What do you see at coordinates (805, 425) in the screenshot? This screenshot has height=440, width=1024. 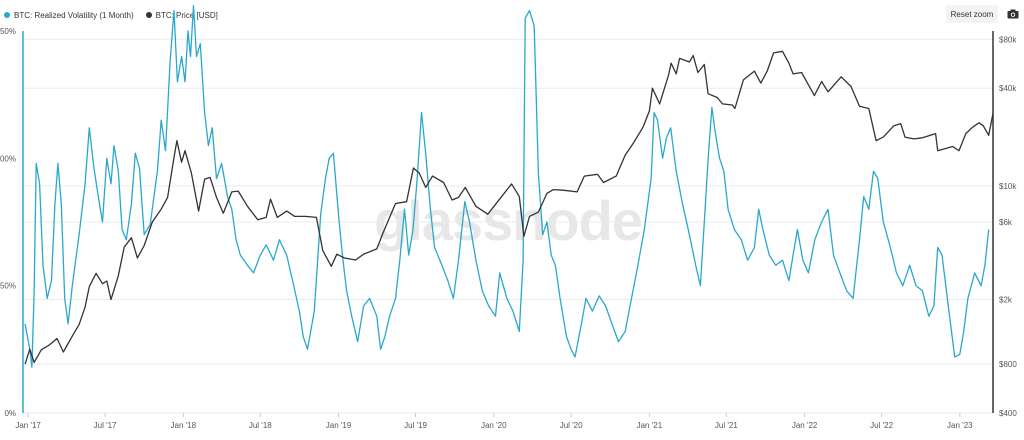 I see `x-axis-tick-label: Jan '22` at bounding box center [805, 425].